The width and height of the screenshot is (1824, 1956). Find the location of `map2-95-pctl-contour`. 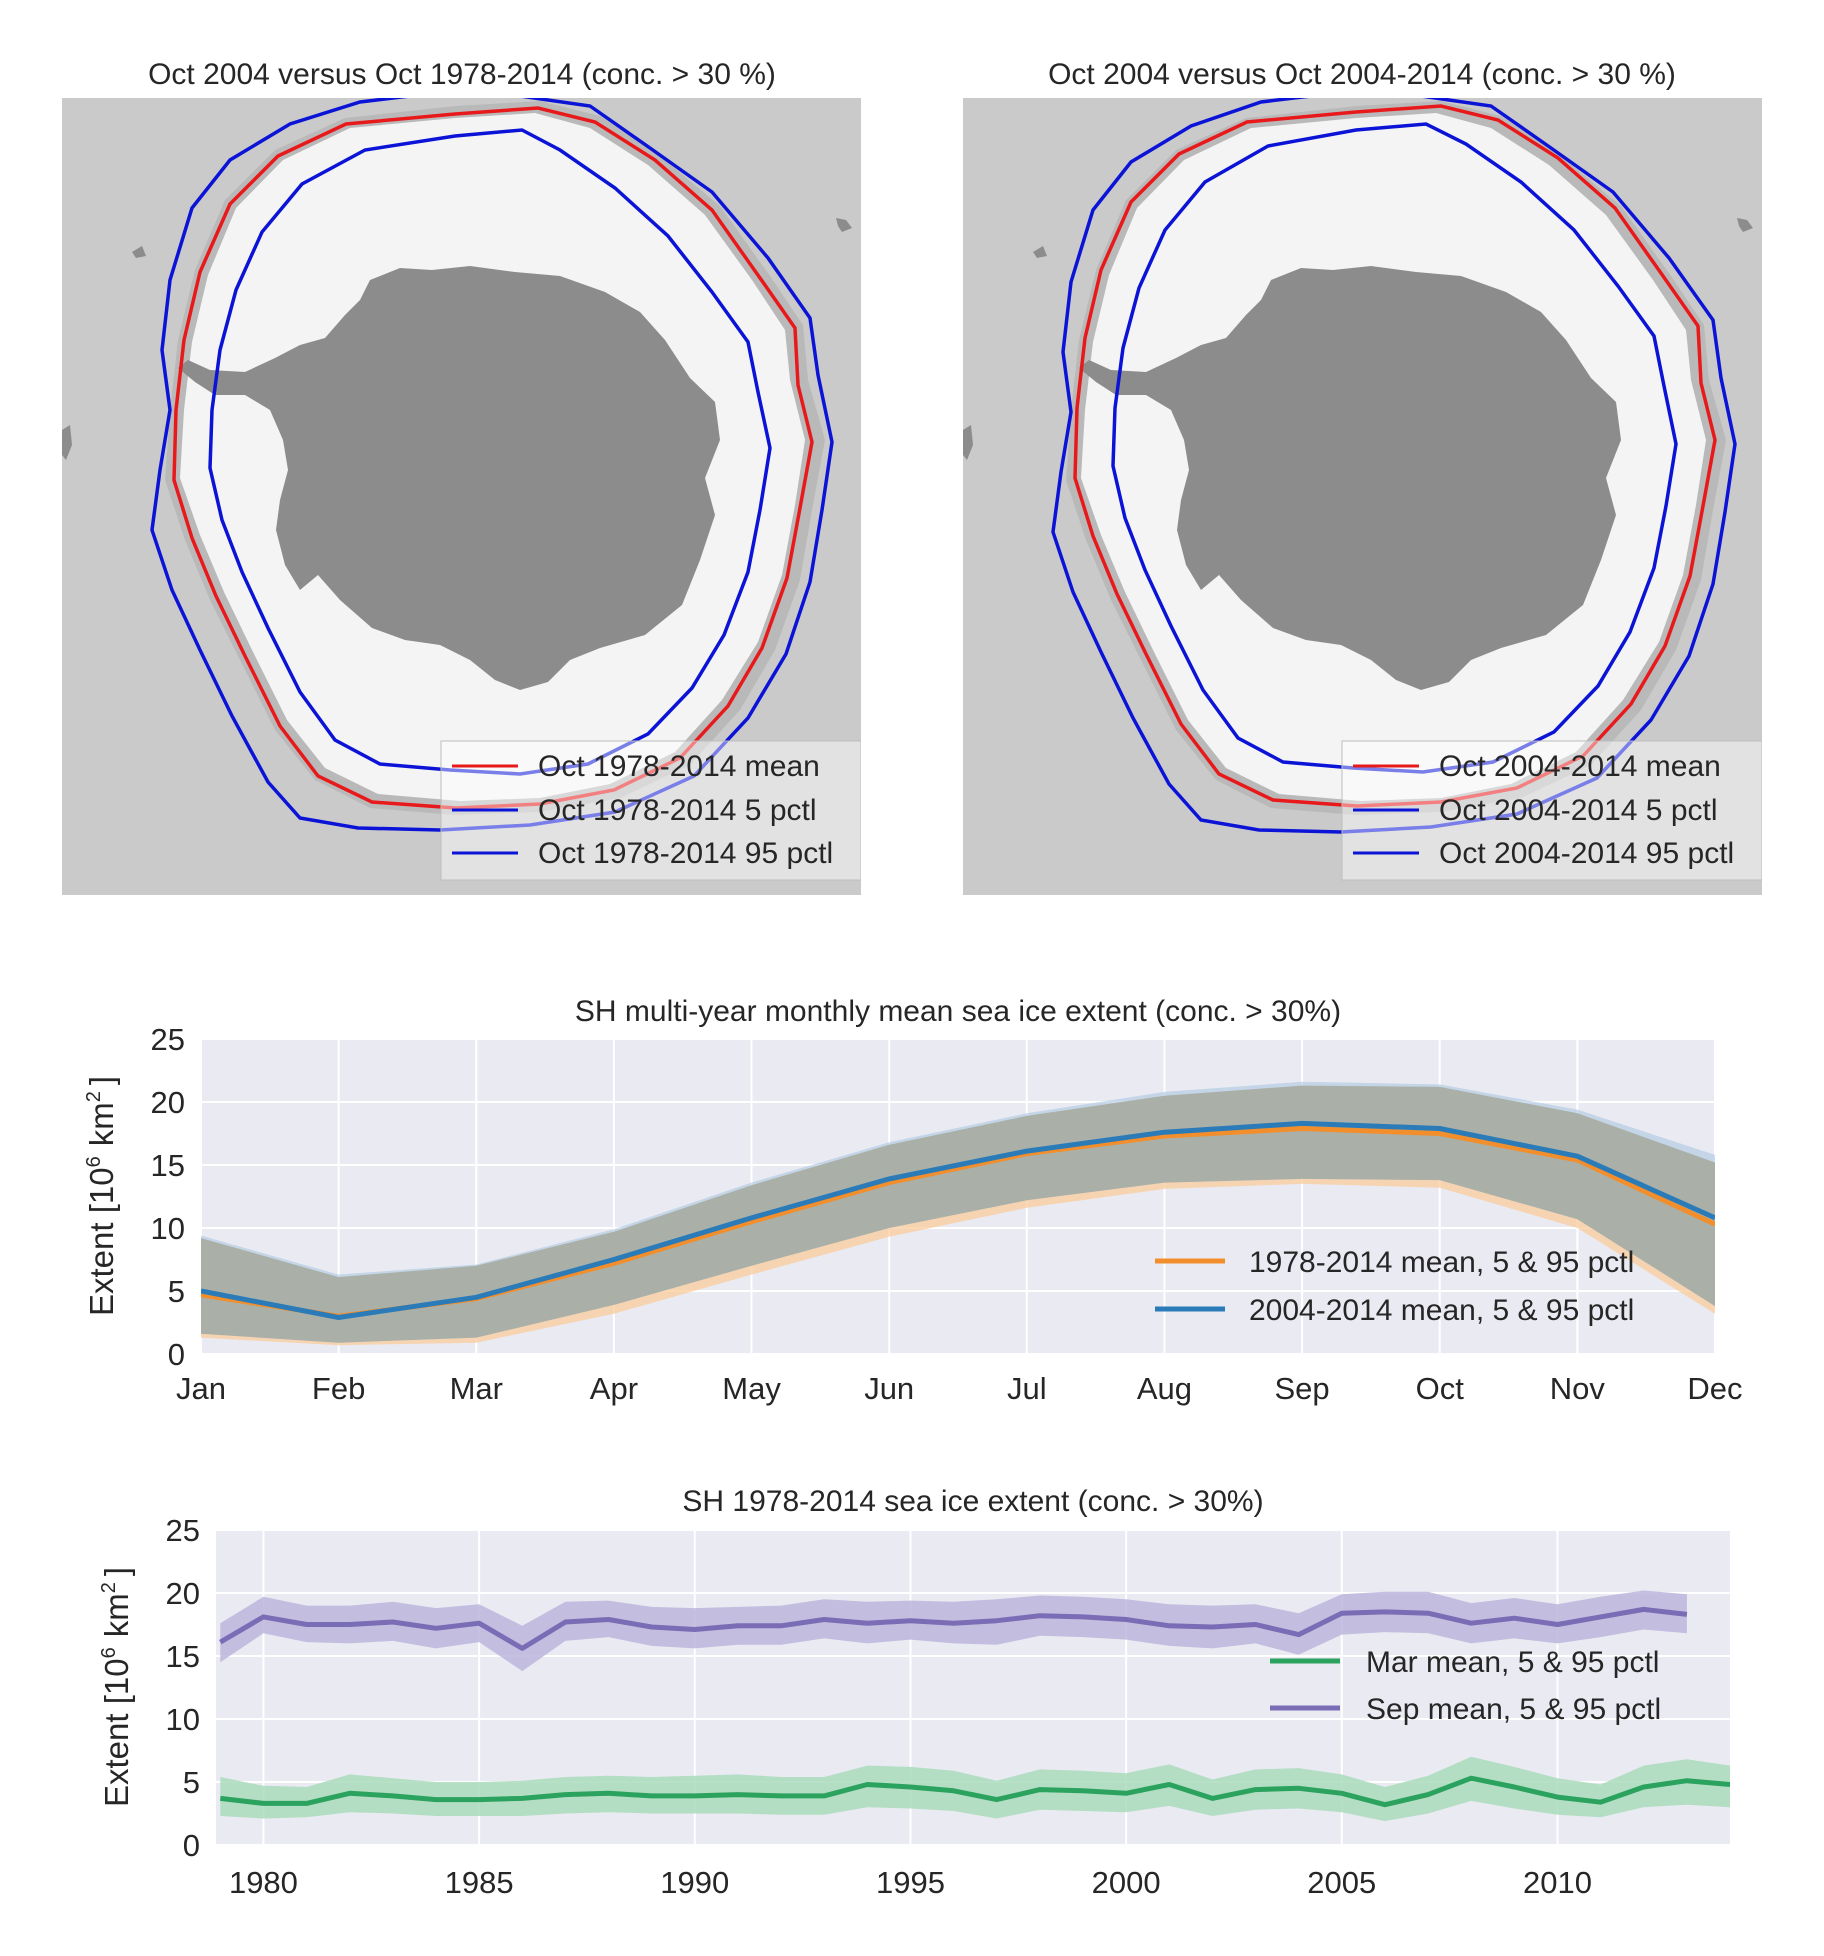

map2-95-pctl-contour is located at coordinates (1394, 466).